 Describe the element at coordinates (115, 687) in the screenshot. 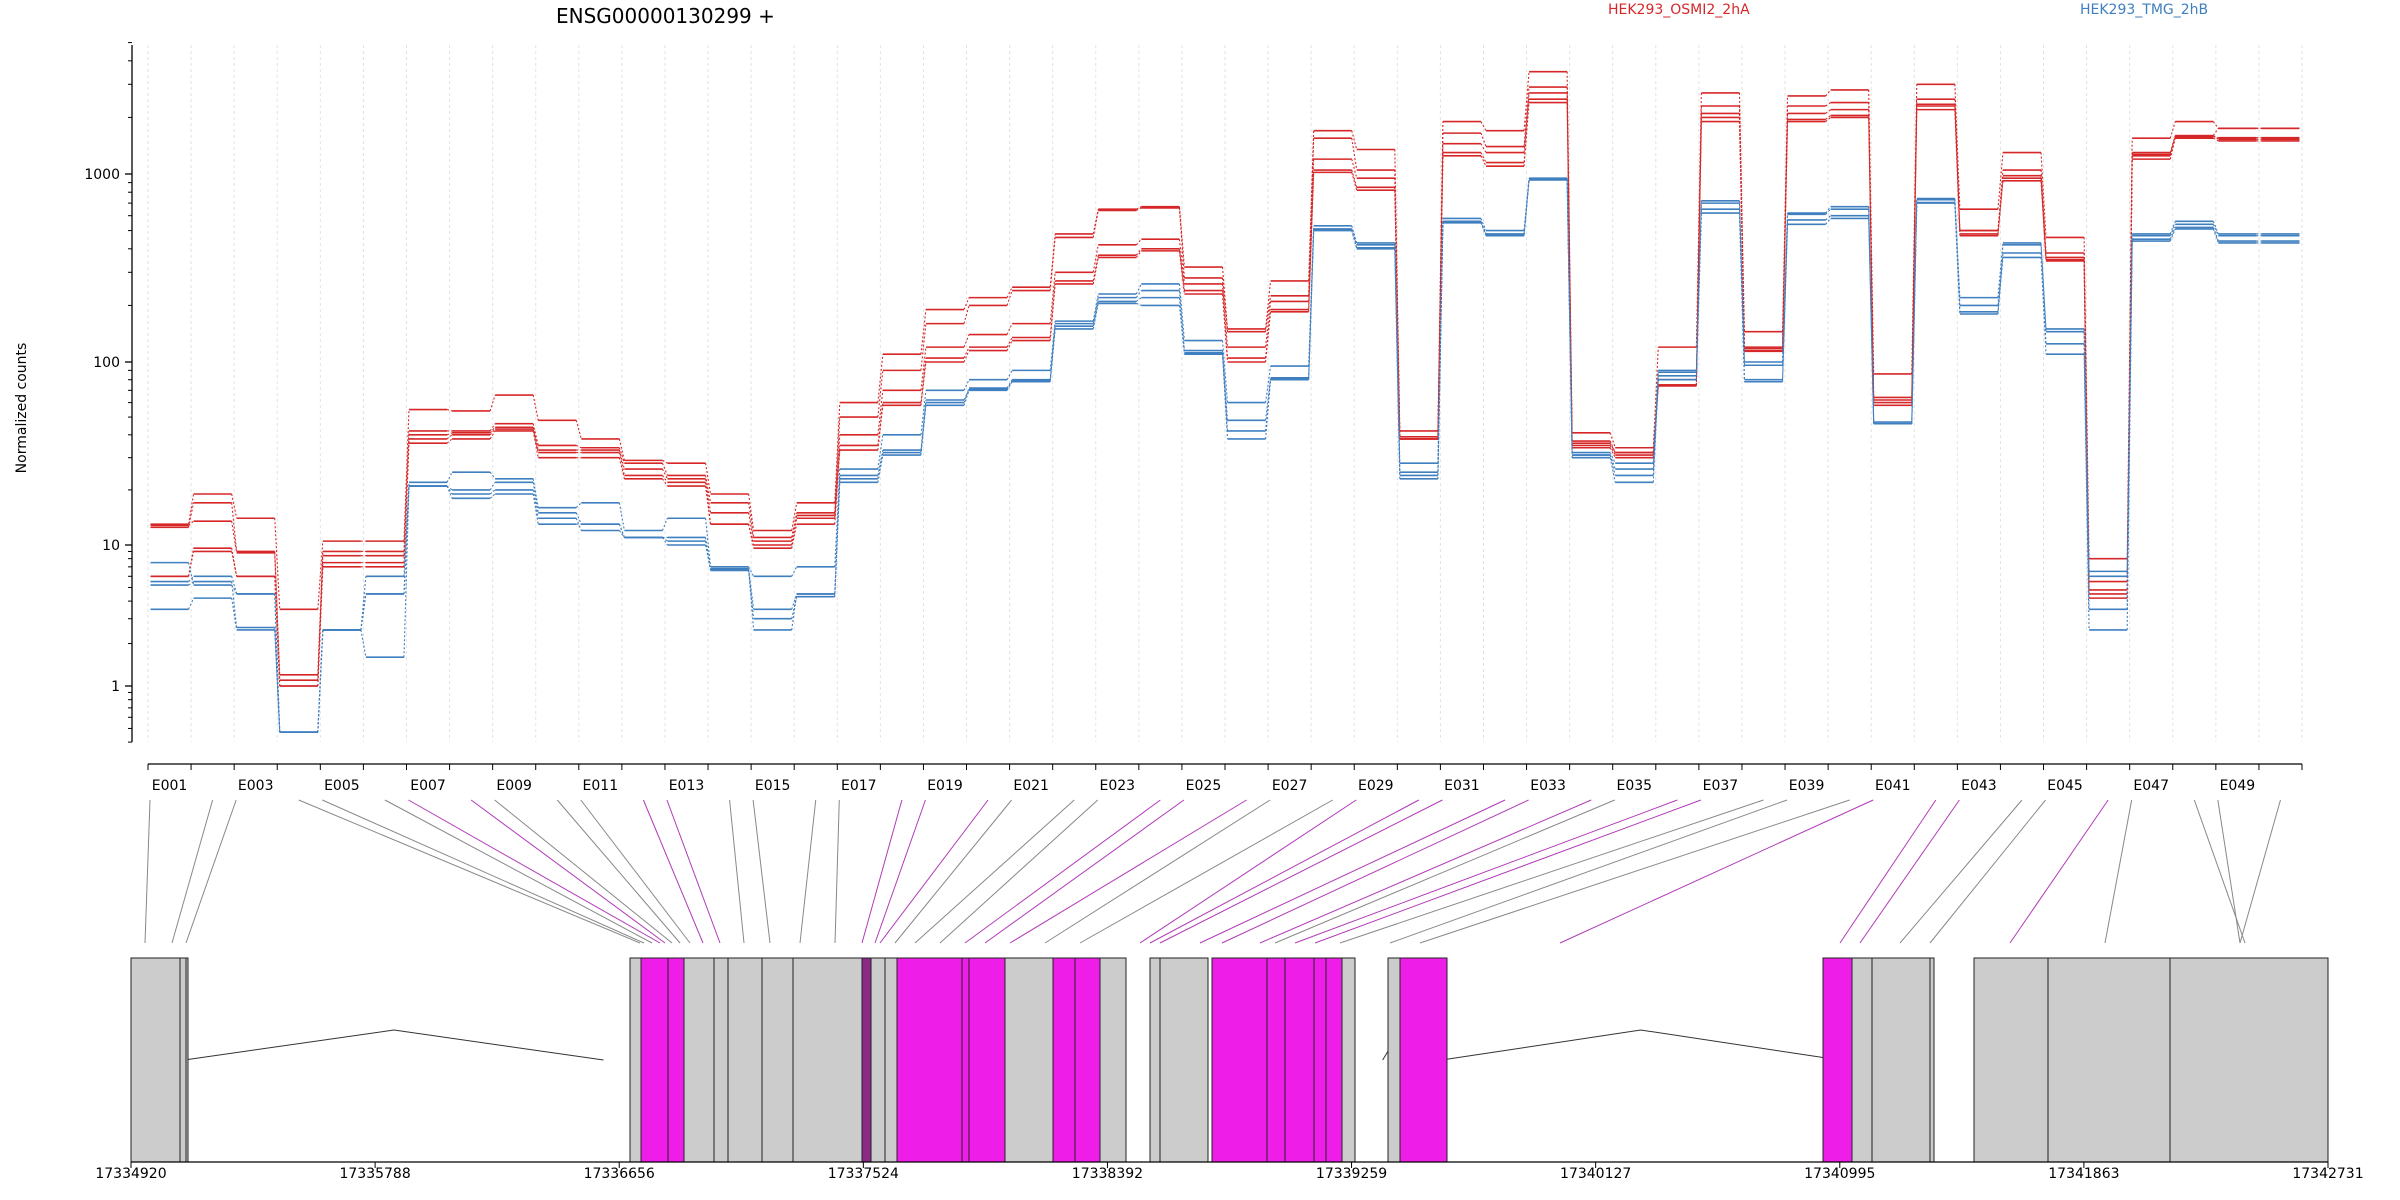

I see `y-tick-label: 1` at that location.